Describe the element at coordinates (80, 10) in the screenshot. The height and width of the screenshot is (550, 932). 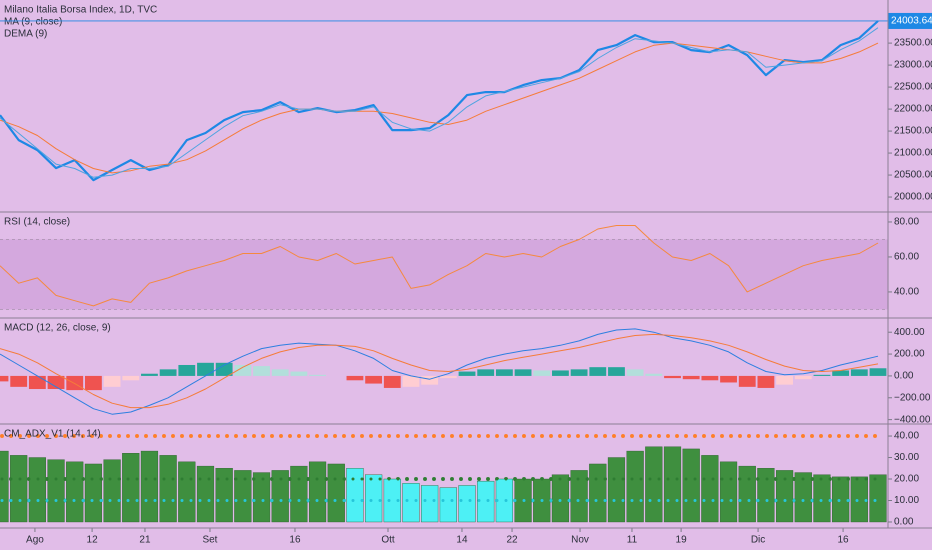
I see `panel-title: Milano Italia Borsa Index, 1D, TVC` at that location.